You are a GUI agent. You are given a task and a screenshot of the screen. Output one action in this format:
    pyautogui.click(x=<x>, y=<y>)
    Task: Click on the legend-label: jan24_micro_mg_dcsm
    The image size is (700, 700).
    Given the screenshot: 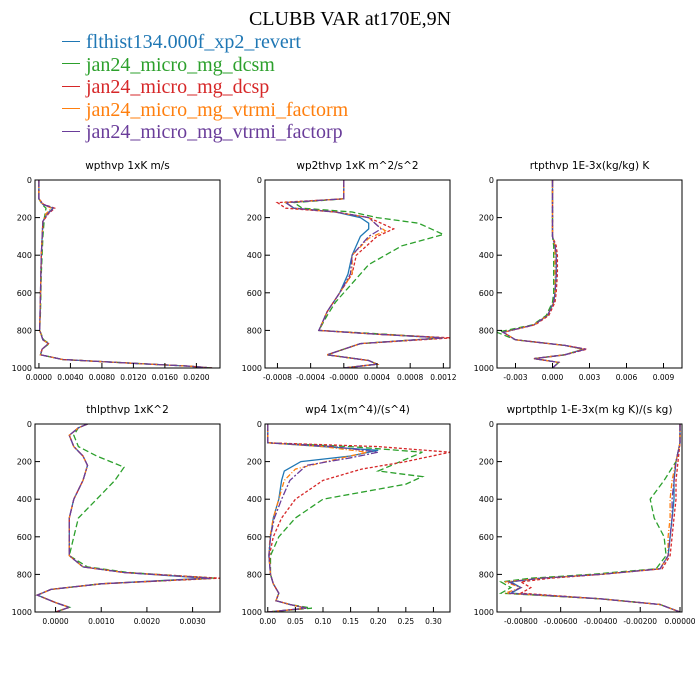 What is the action you would take?
    pyautogui.click(x=180, y=64)
    